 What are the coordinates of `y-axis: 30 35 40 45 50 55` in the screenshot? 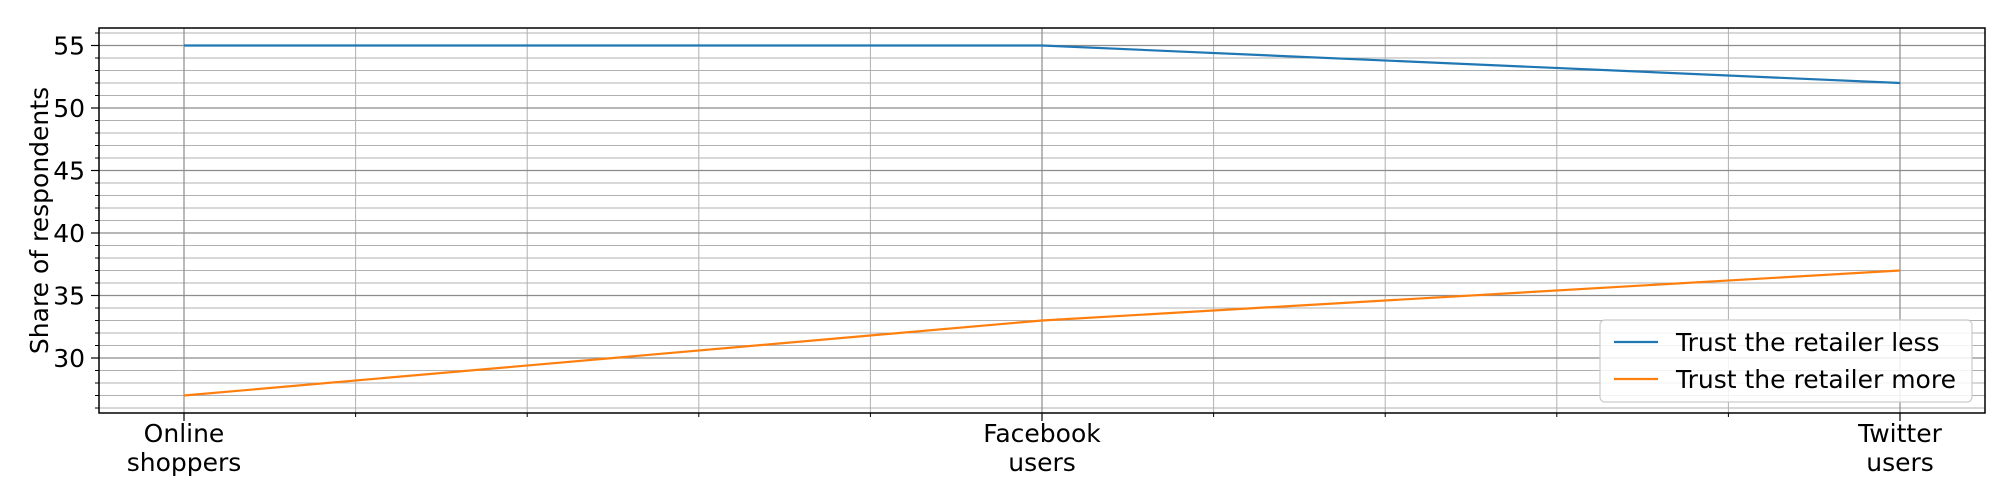 It's located at (76, 220).